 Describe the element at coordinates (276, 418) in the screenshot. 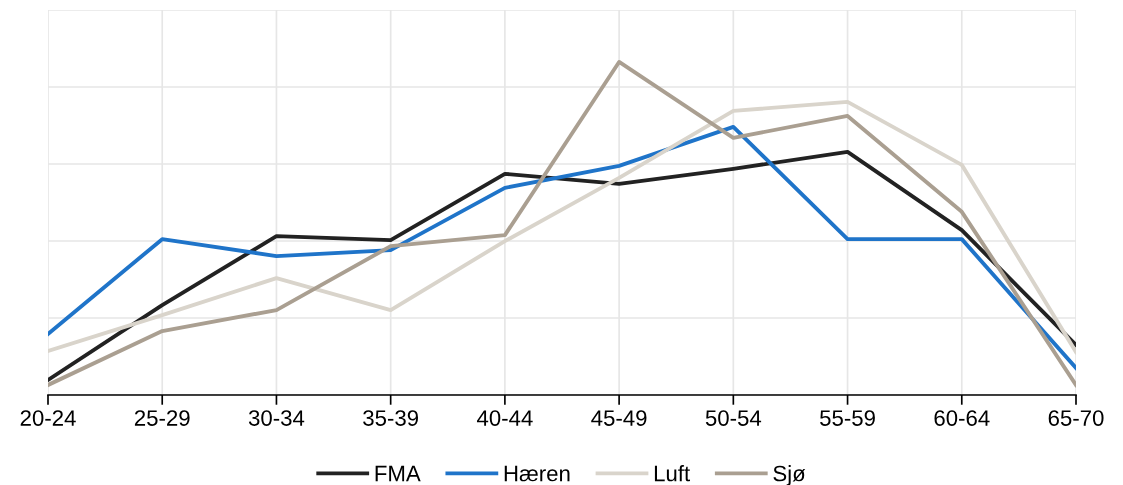

I see `x-tick-label: 30-34` at that location.